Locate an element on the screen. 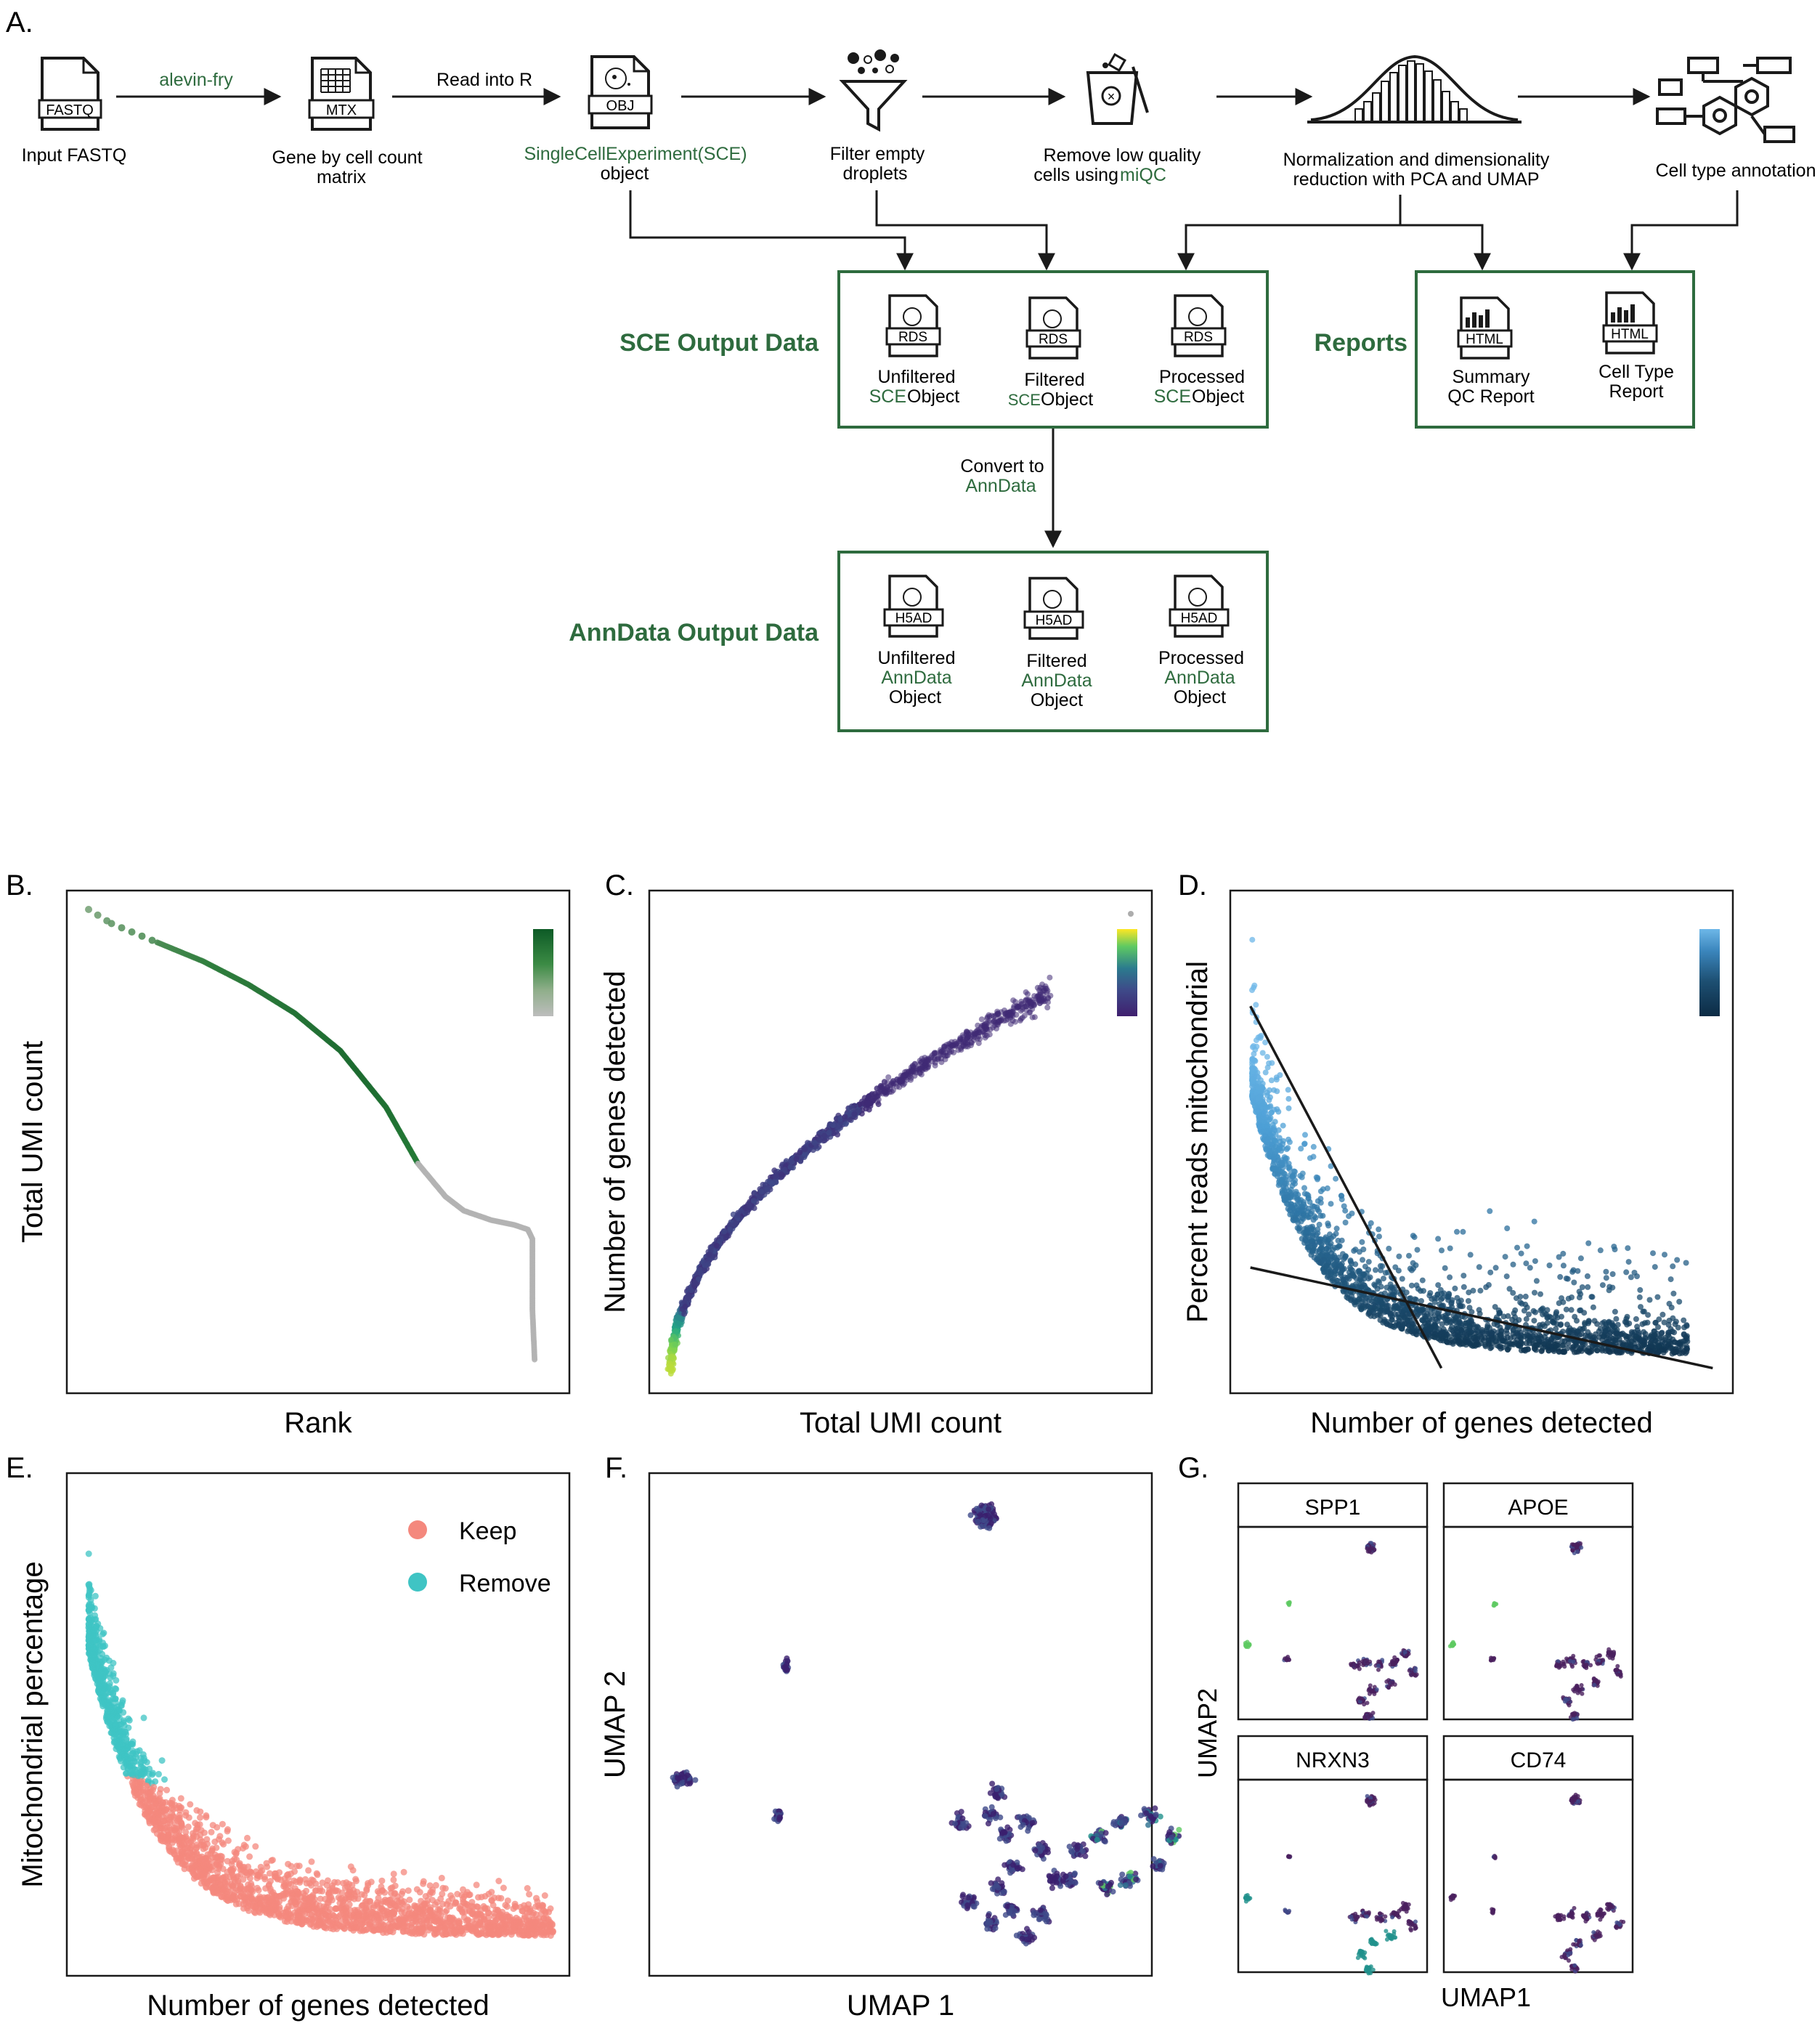 The image size is (1820, 2039). step-remove-line1: Remove low quality is located at coordinates (1122, 155).